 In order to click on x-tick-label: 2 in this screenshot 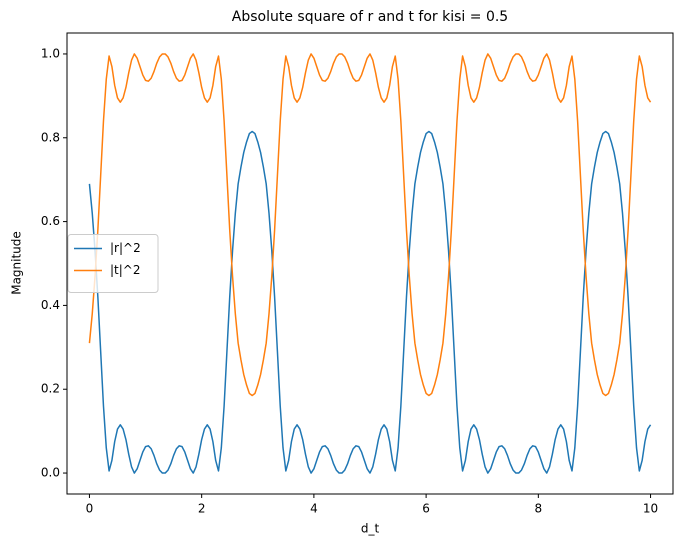, I will do `click(202, 509)`.